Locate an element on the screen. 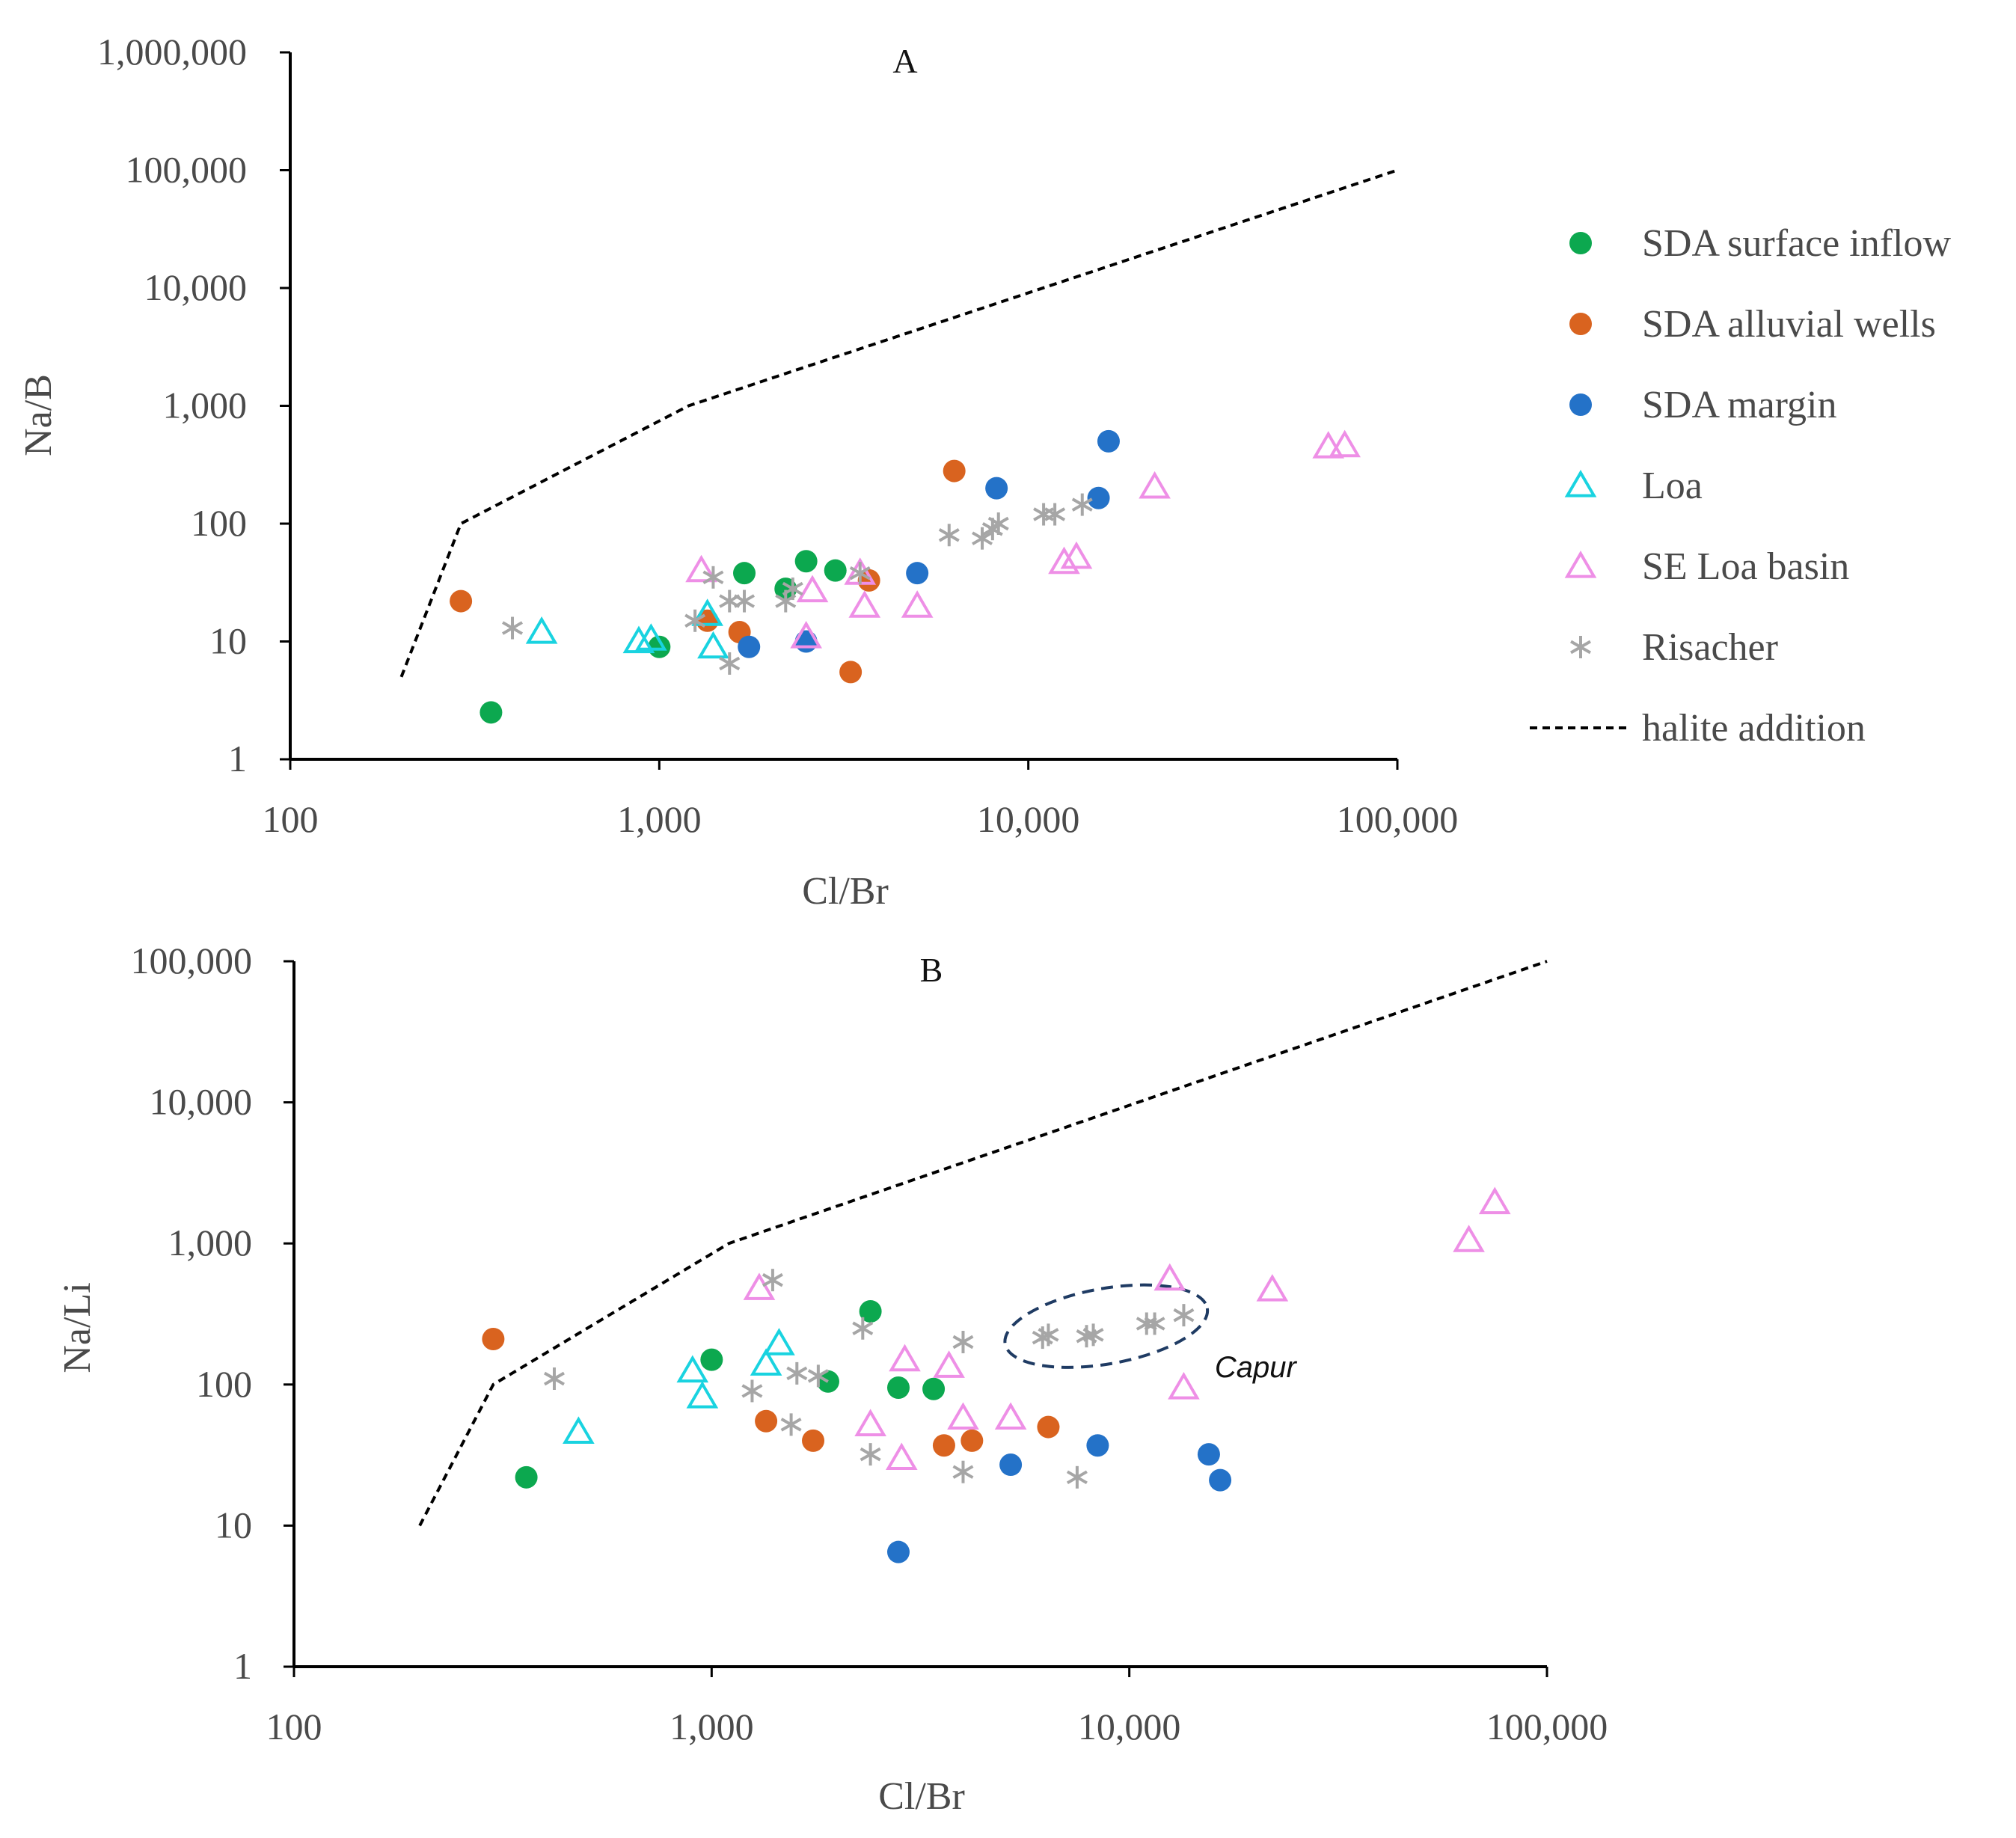 The image size is (2016, 1838). panel-a-y-tick-label: 100,000 is located at coordinates (187, 170).